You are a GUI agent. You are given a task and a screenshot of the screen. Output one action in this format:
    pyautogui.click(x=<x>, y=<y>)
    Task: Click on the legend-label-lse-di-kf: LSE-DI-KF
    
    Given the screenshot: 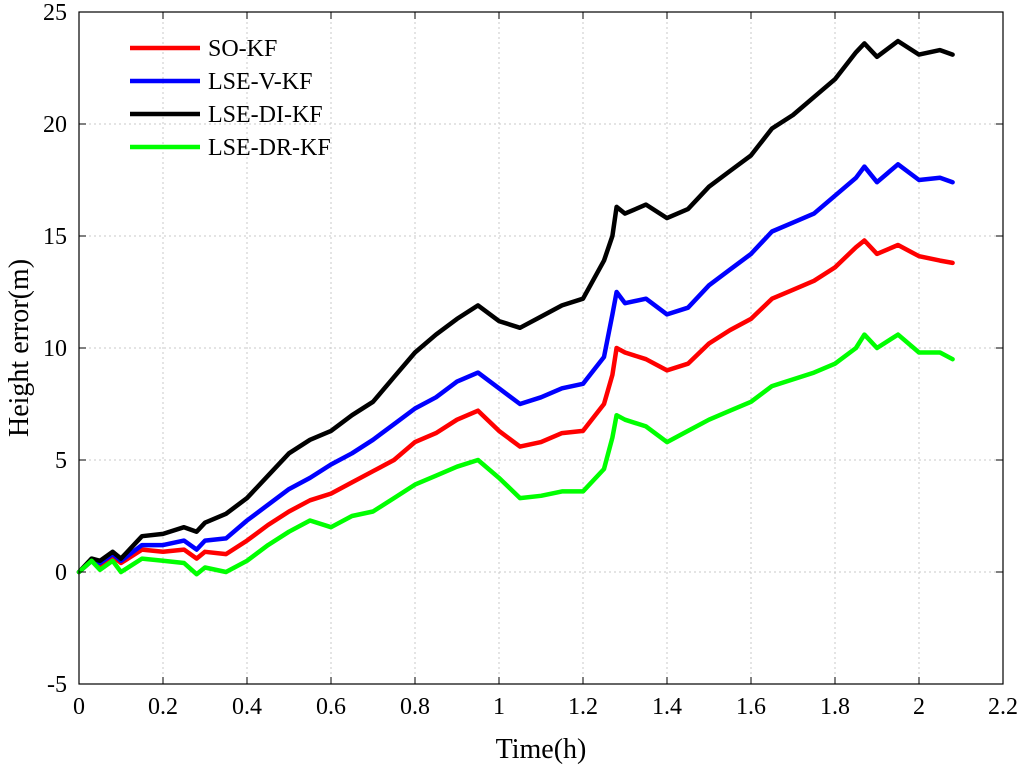 What is the action you would take?
    pyautogui.click(x=265, y=115)
    